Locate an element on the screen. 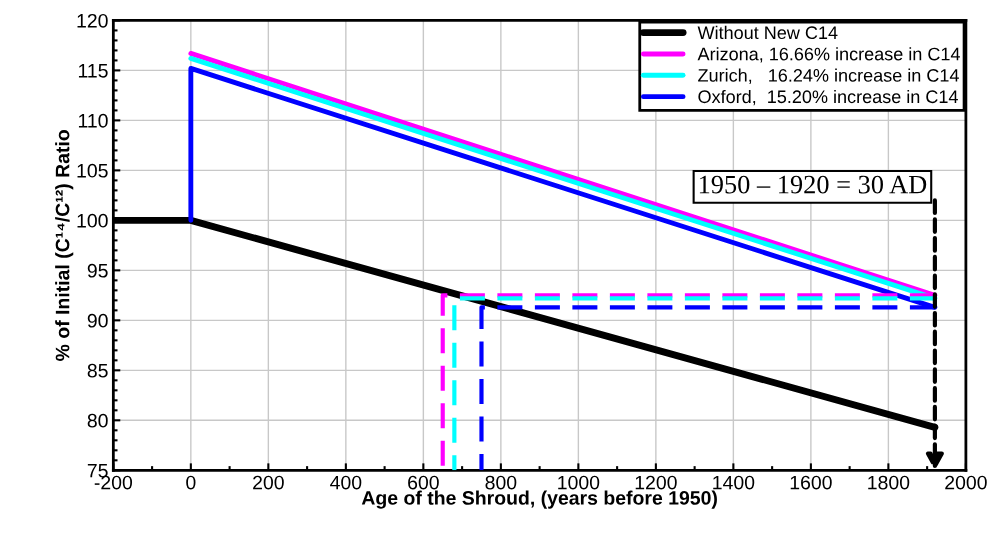 This screenshot has height=552, width=1003. y-tick-label: 85 is located at coordinates (97, 370).